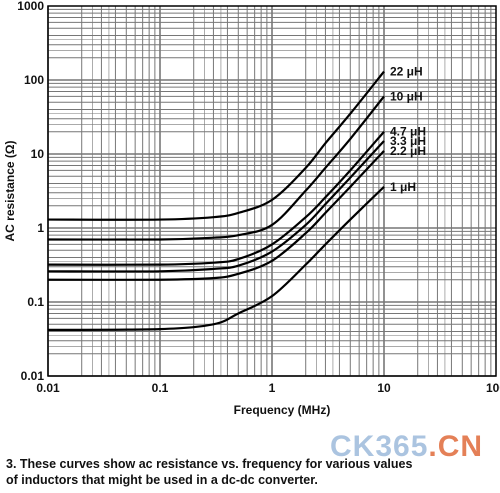 The width and height of the screenshot is (500, 493). I want to click on series-label: 2.2 μH, so click(408, 151).